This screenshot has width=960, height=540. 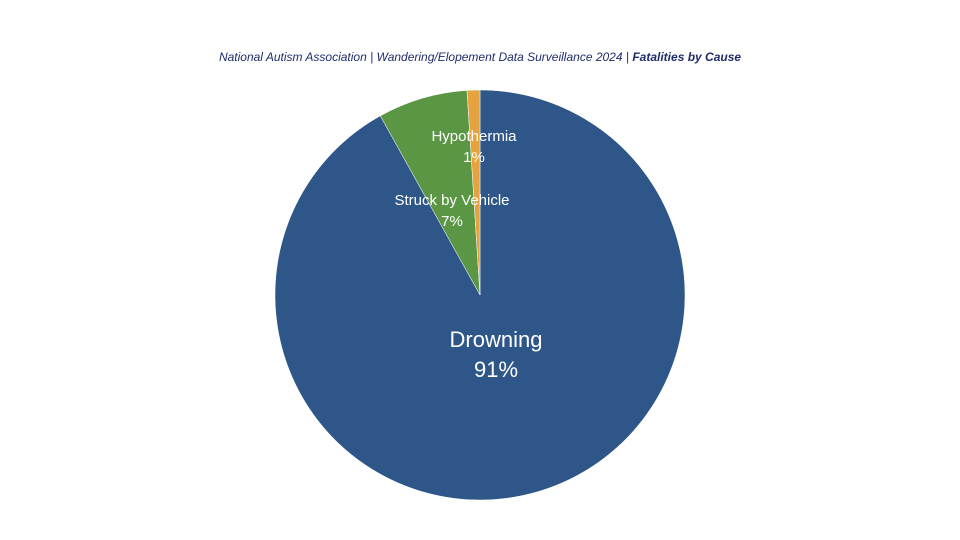 I want to click on slice-value-struck-by-vehicle: 7%, so click(x=452, y=221).